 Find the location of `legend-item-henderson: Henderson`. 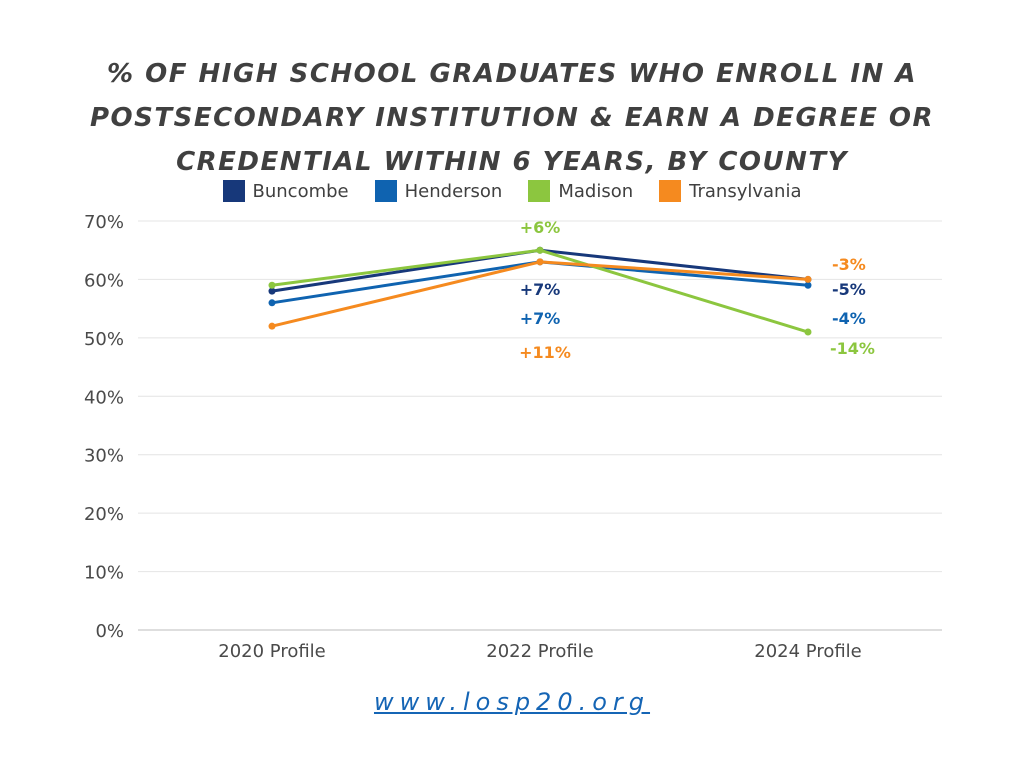

legend-item-henderson: Henderson is located at coordinates (438, 191).